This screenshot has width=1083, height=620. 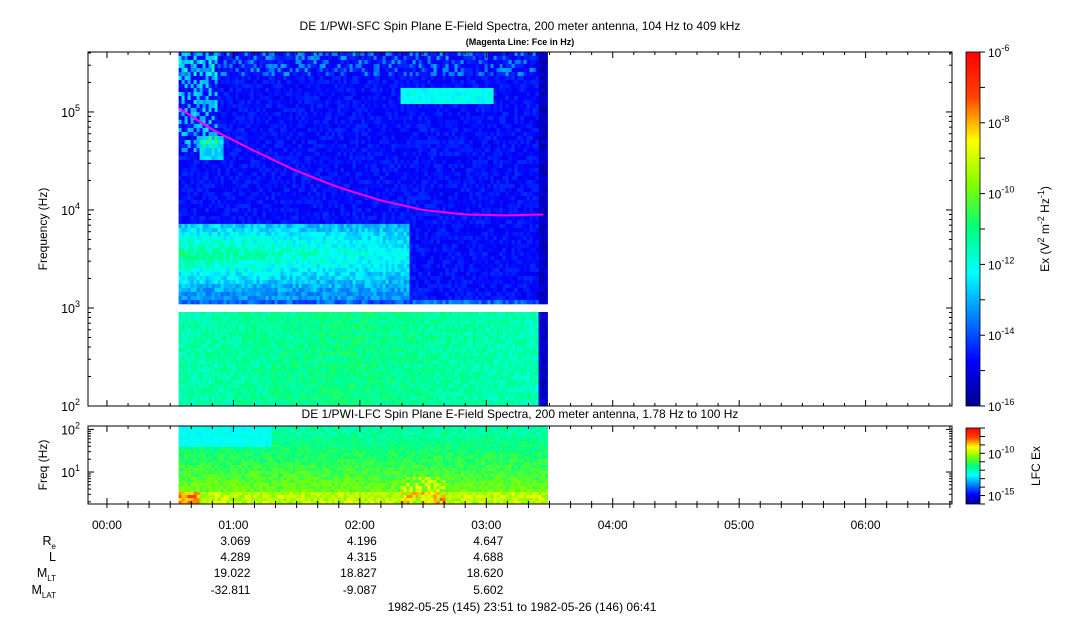 I want to click on sfc-cb-tick-0: 10⁻⁶, so click(x=998, y=51).